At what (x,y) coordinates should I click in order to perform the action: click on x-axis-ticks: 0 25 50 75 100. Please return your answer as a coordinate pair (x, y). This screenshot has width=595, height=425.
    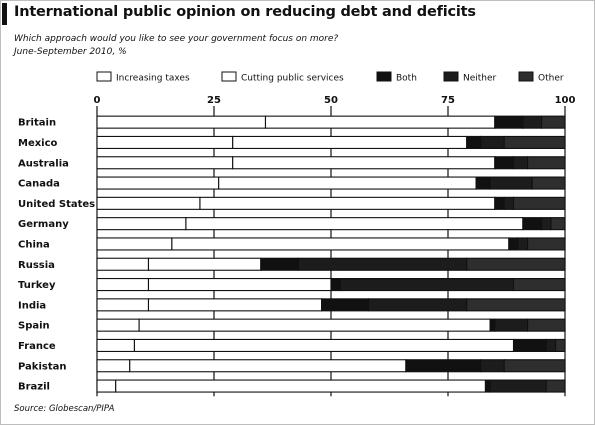
    Looking at the image, I should click on (335, 100).